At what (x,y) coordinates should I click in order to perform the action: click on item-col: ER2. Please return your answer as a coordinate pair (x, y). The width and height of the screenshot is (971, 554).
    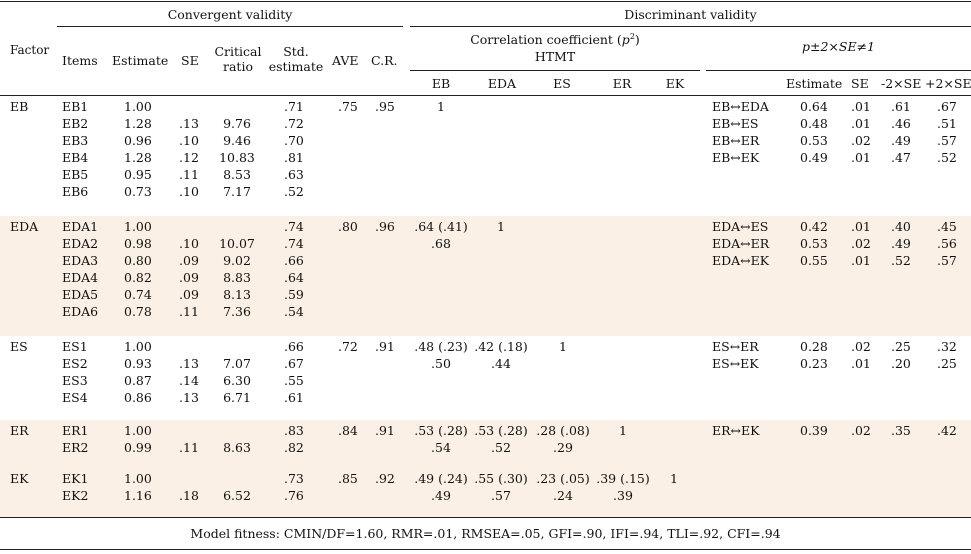
    Looking at the image, I should click on (75, 447).